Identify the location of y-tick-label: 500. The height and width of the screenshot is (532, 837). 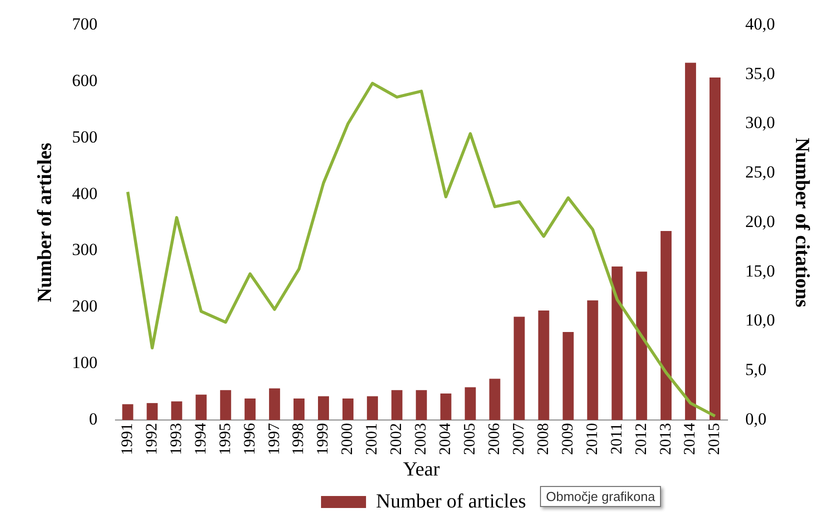
(85, 136).